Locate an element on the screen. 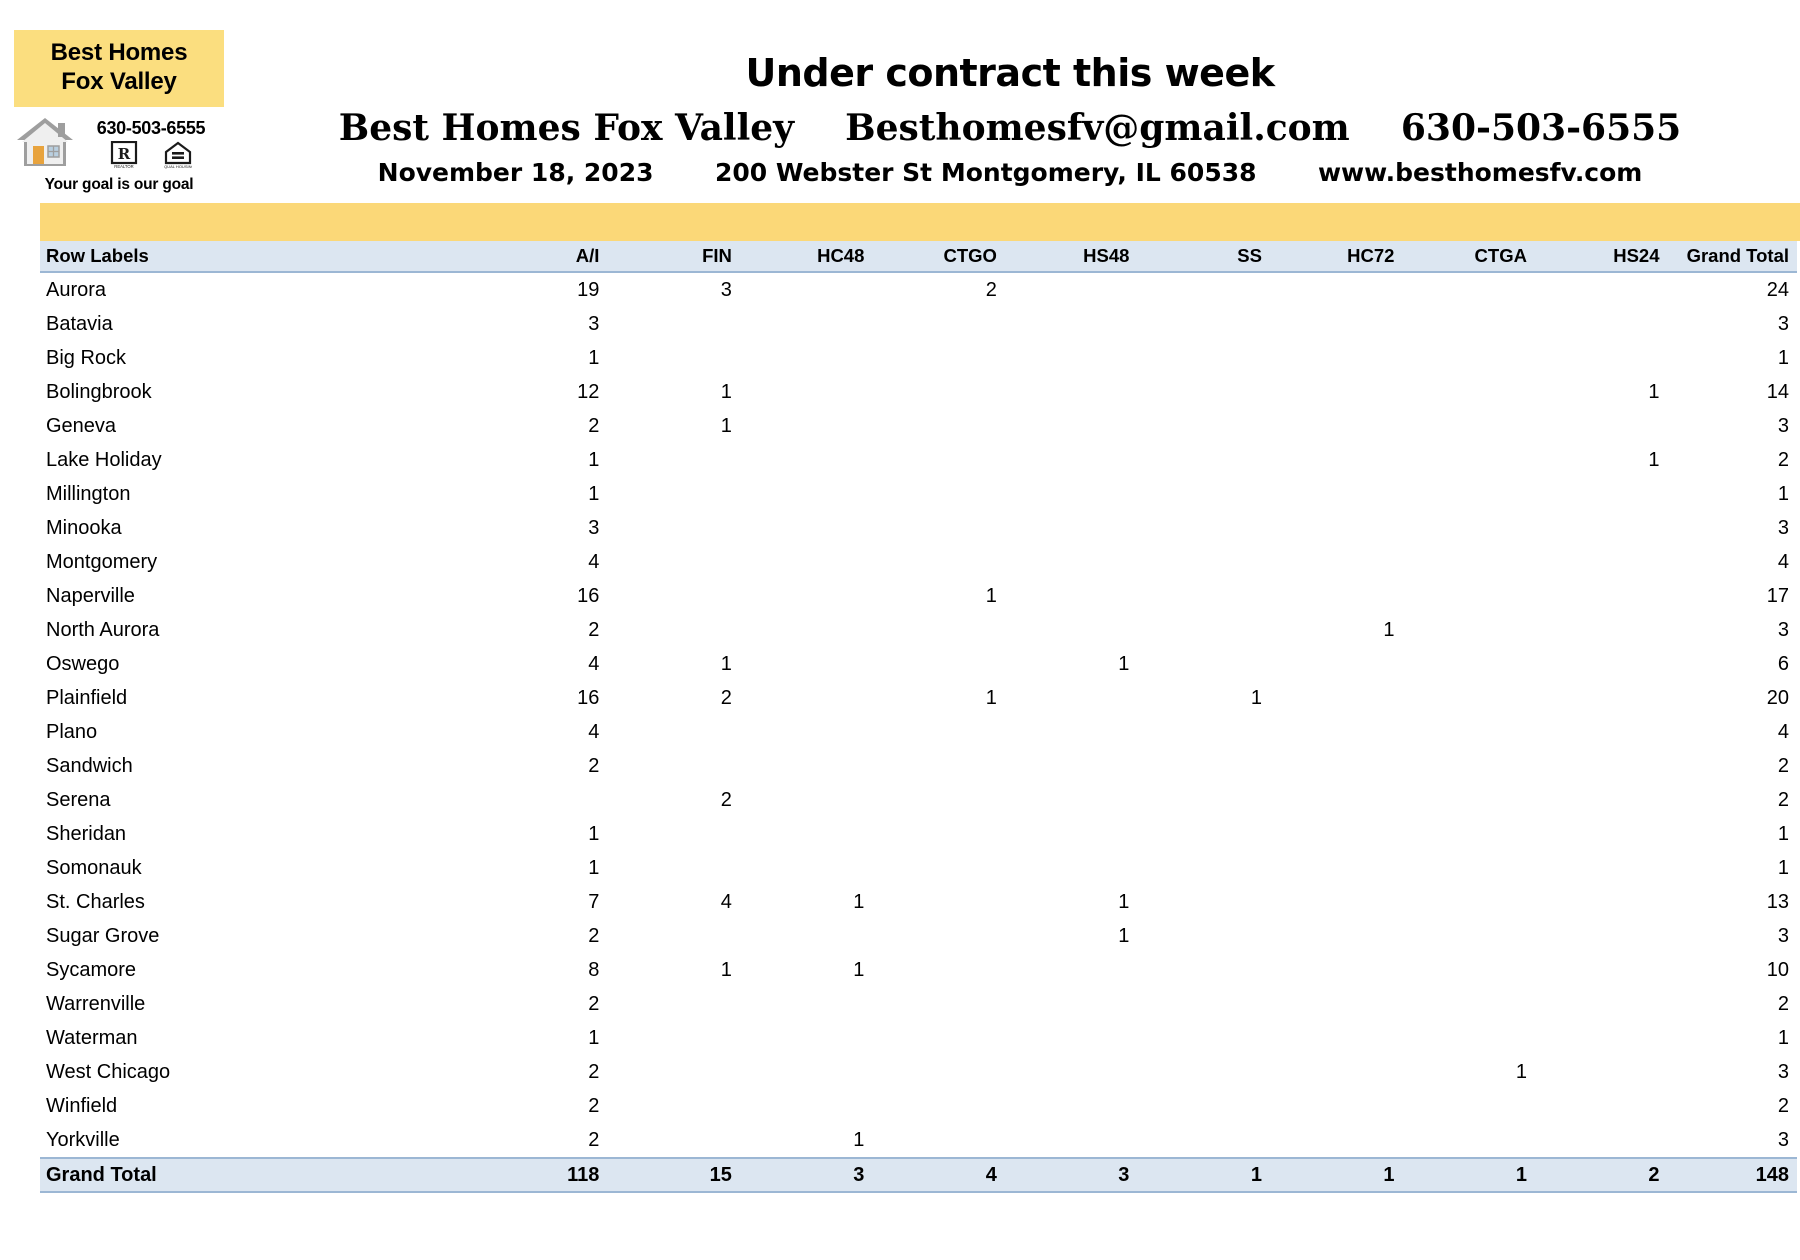  row-label: Plainfield is located at coordinates (87, 697).